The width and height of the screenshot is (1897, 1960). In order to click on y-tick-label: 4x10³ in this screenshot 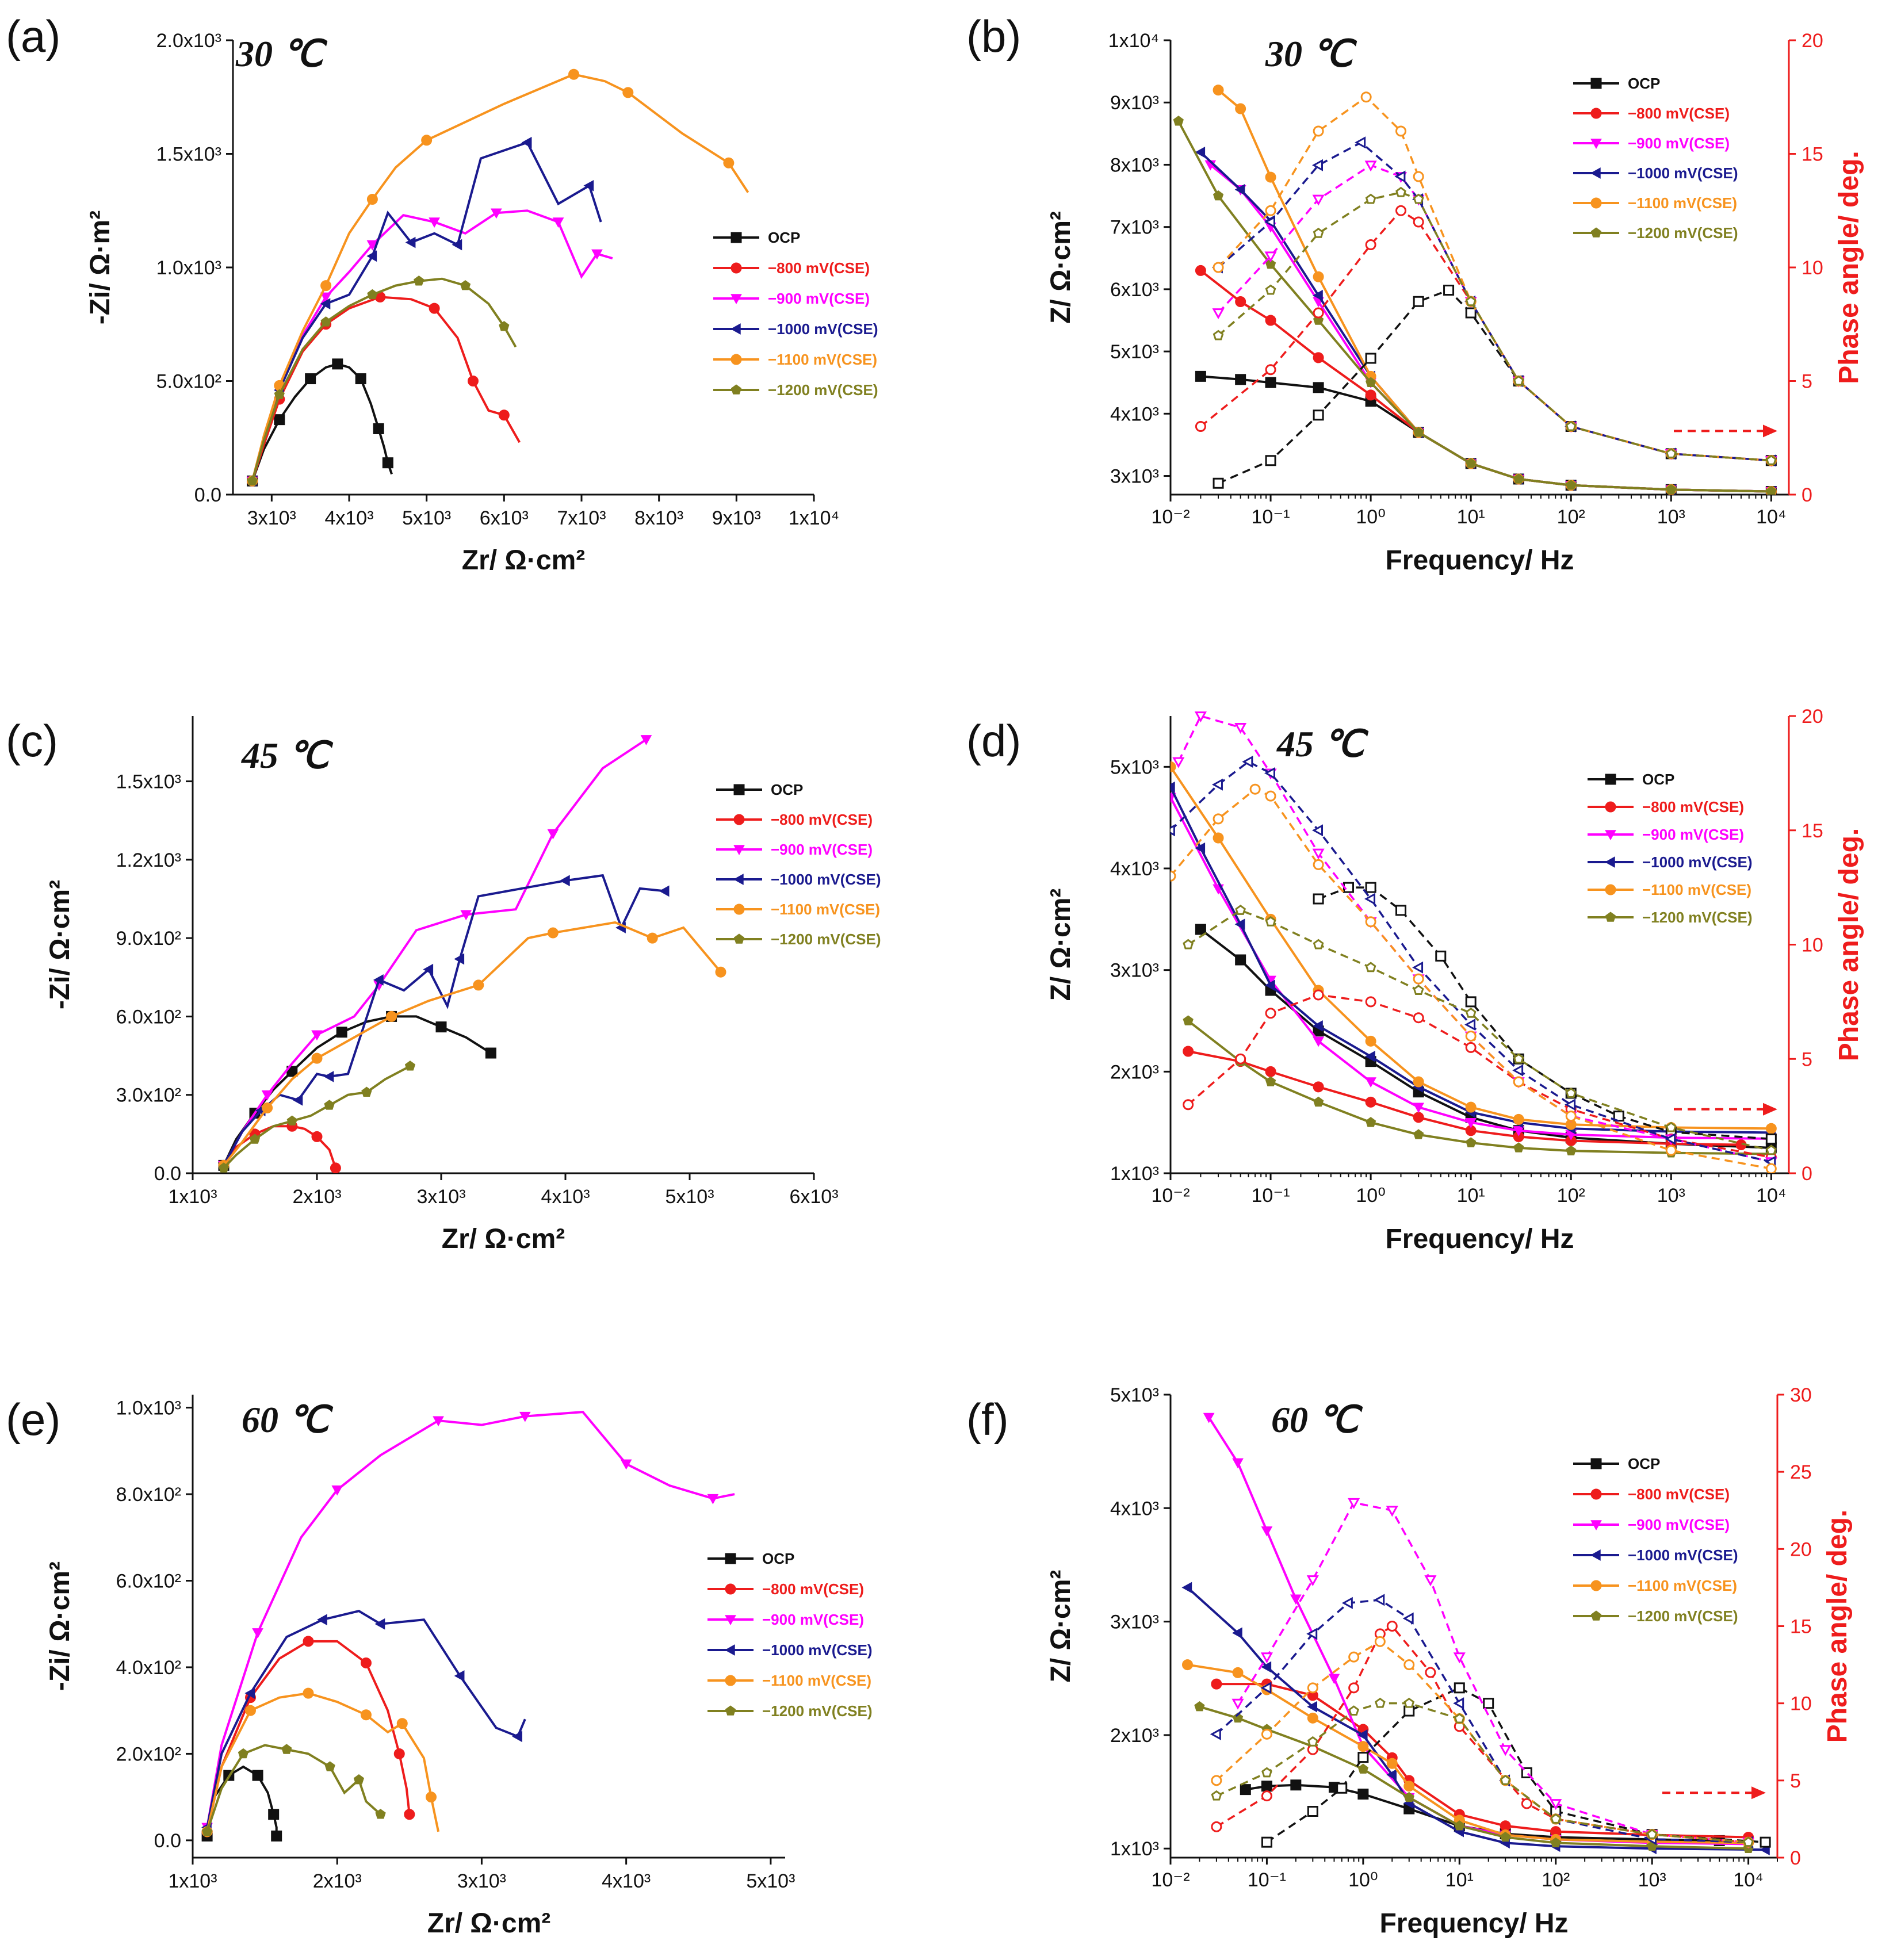, I will do `click(1134, 869)`.